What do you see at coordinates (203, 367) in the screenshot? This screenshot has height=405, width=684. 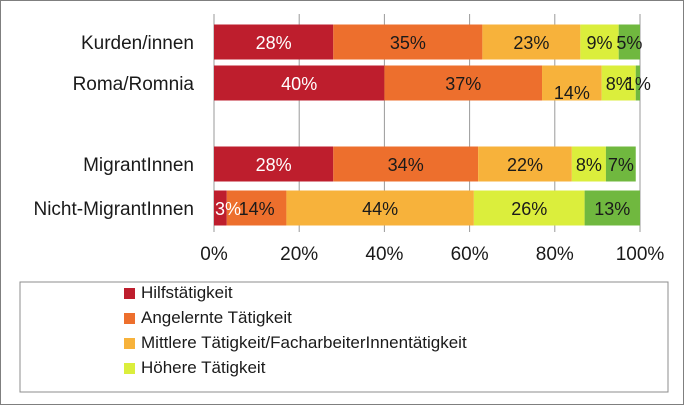 I see `legend-label: Höhere Tätigkeit` at bounding box center [203, 367].